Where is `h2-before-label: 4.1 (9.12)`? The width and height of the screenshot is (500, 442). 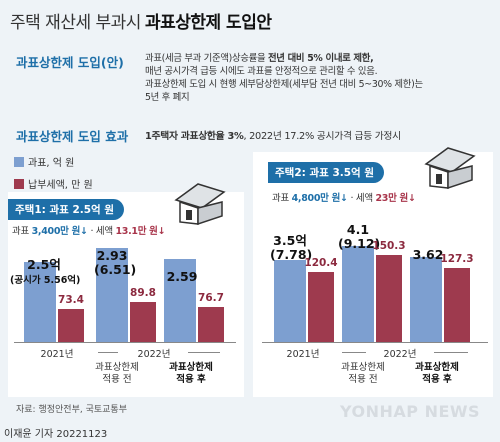
h2-before-label: 4.1 (9.12) is located at coordinates (359, 236).